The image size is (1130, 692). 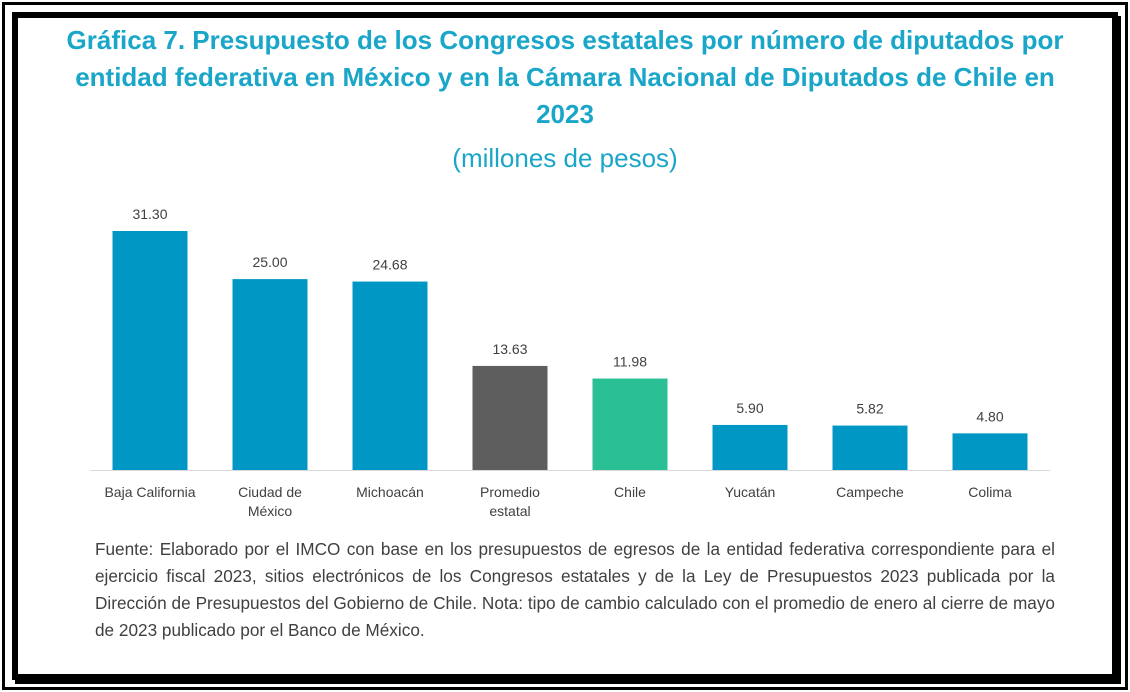 I want to click on chart-subtitle: (millones de pesos), so click(x=565, y=158).